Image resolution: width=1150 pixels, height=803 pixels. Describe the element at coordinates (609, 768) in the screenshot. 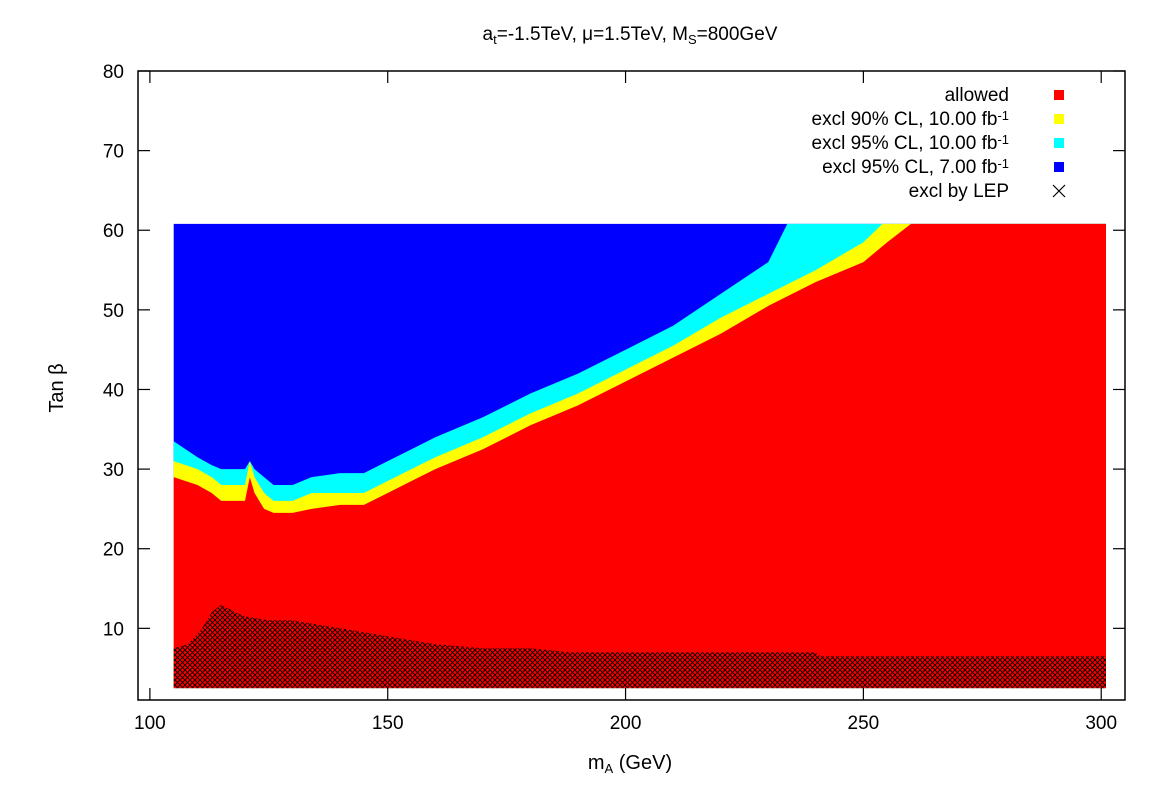

I see `text-part: A` at that location.